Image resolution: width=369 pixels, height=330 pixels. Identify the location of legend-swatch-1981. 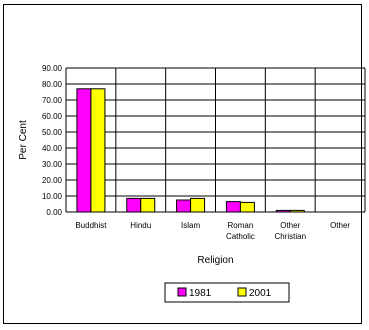
(182, 292).